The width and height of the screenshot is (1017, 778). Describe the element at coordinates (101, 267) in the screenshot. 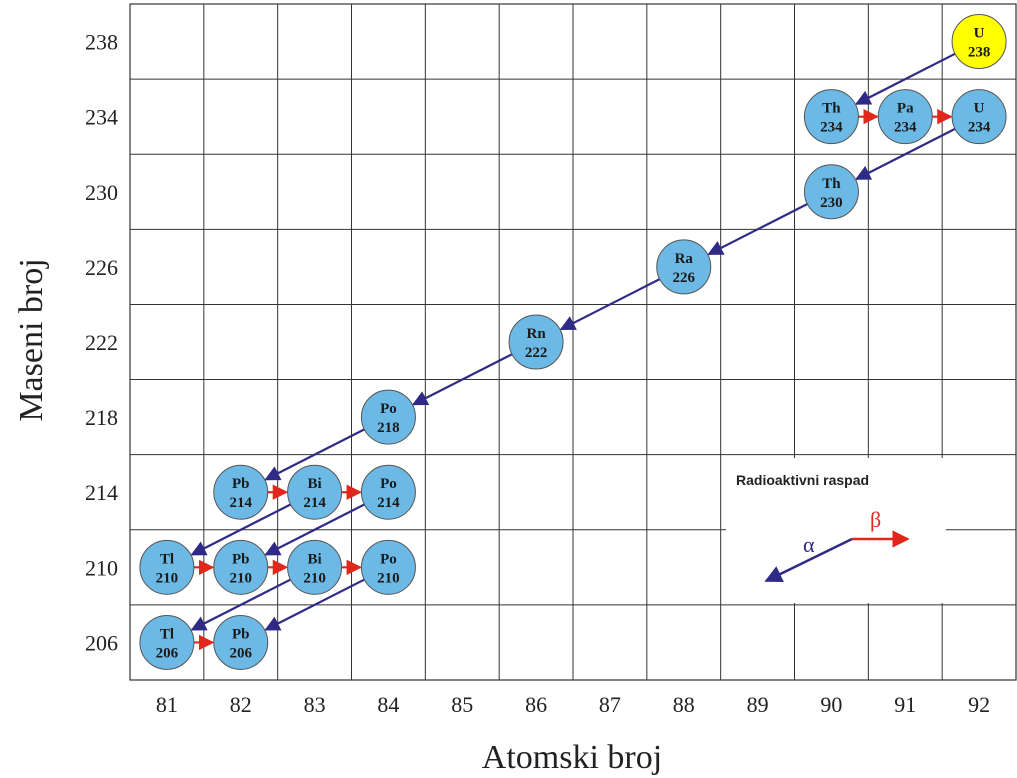

I see `y-tick-label: 226` at that location.